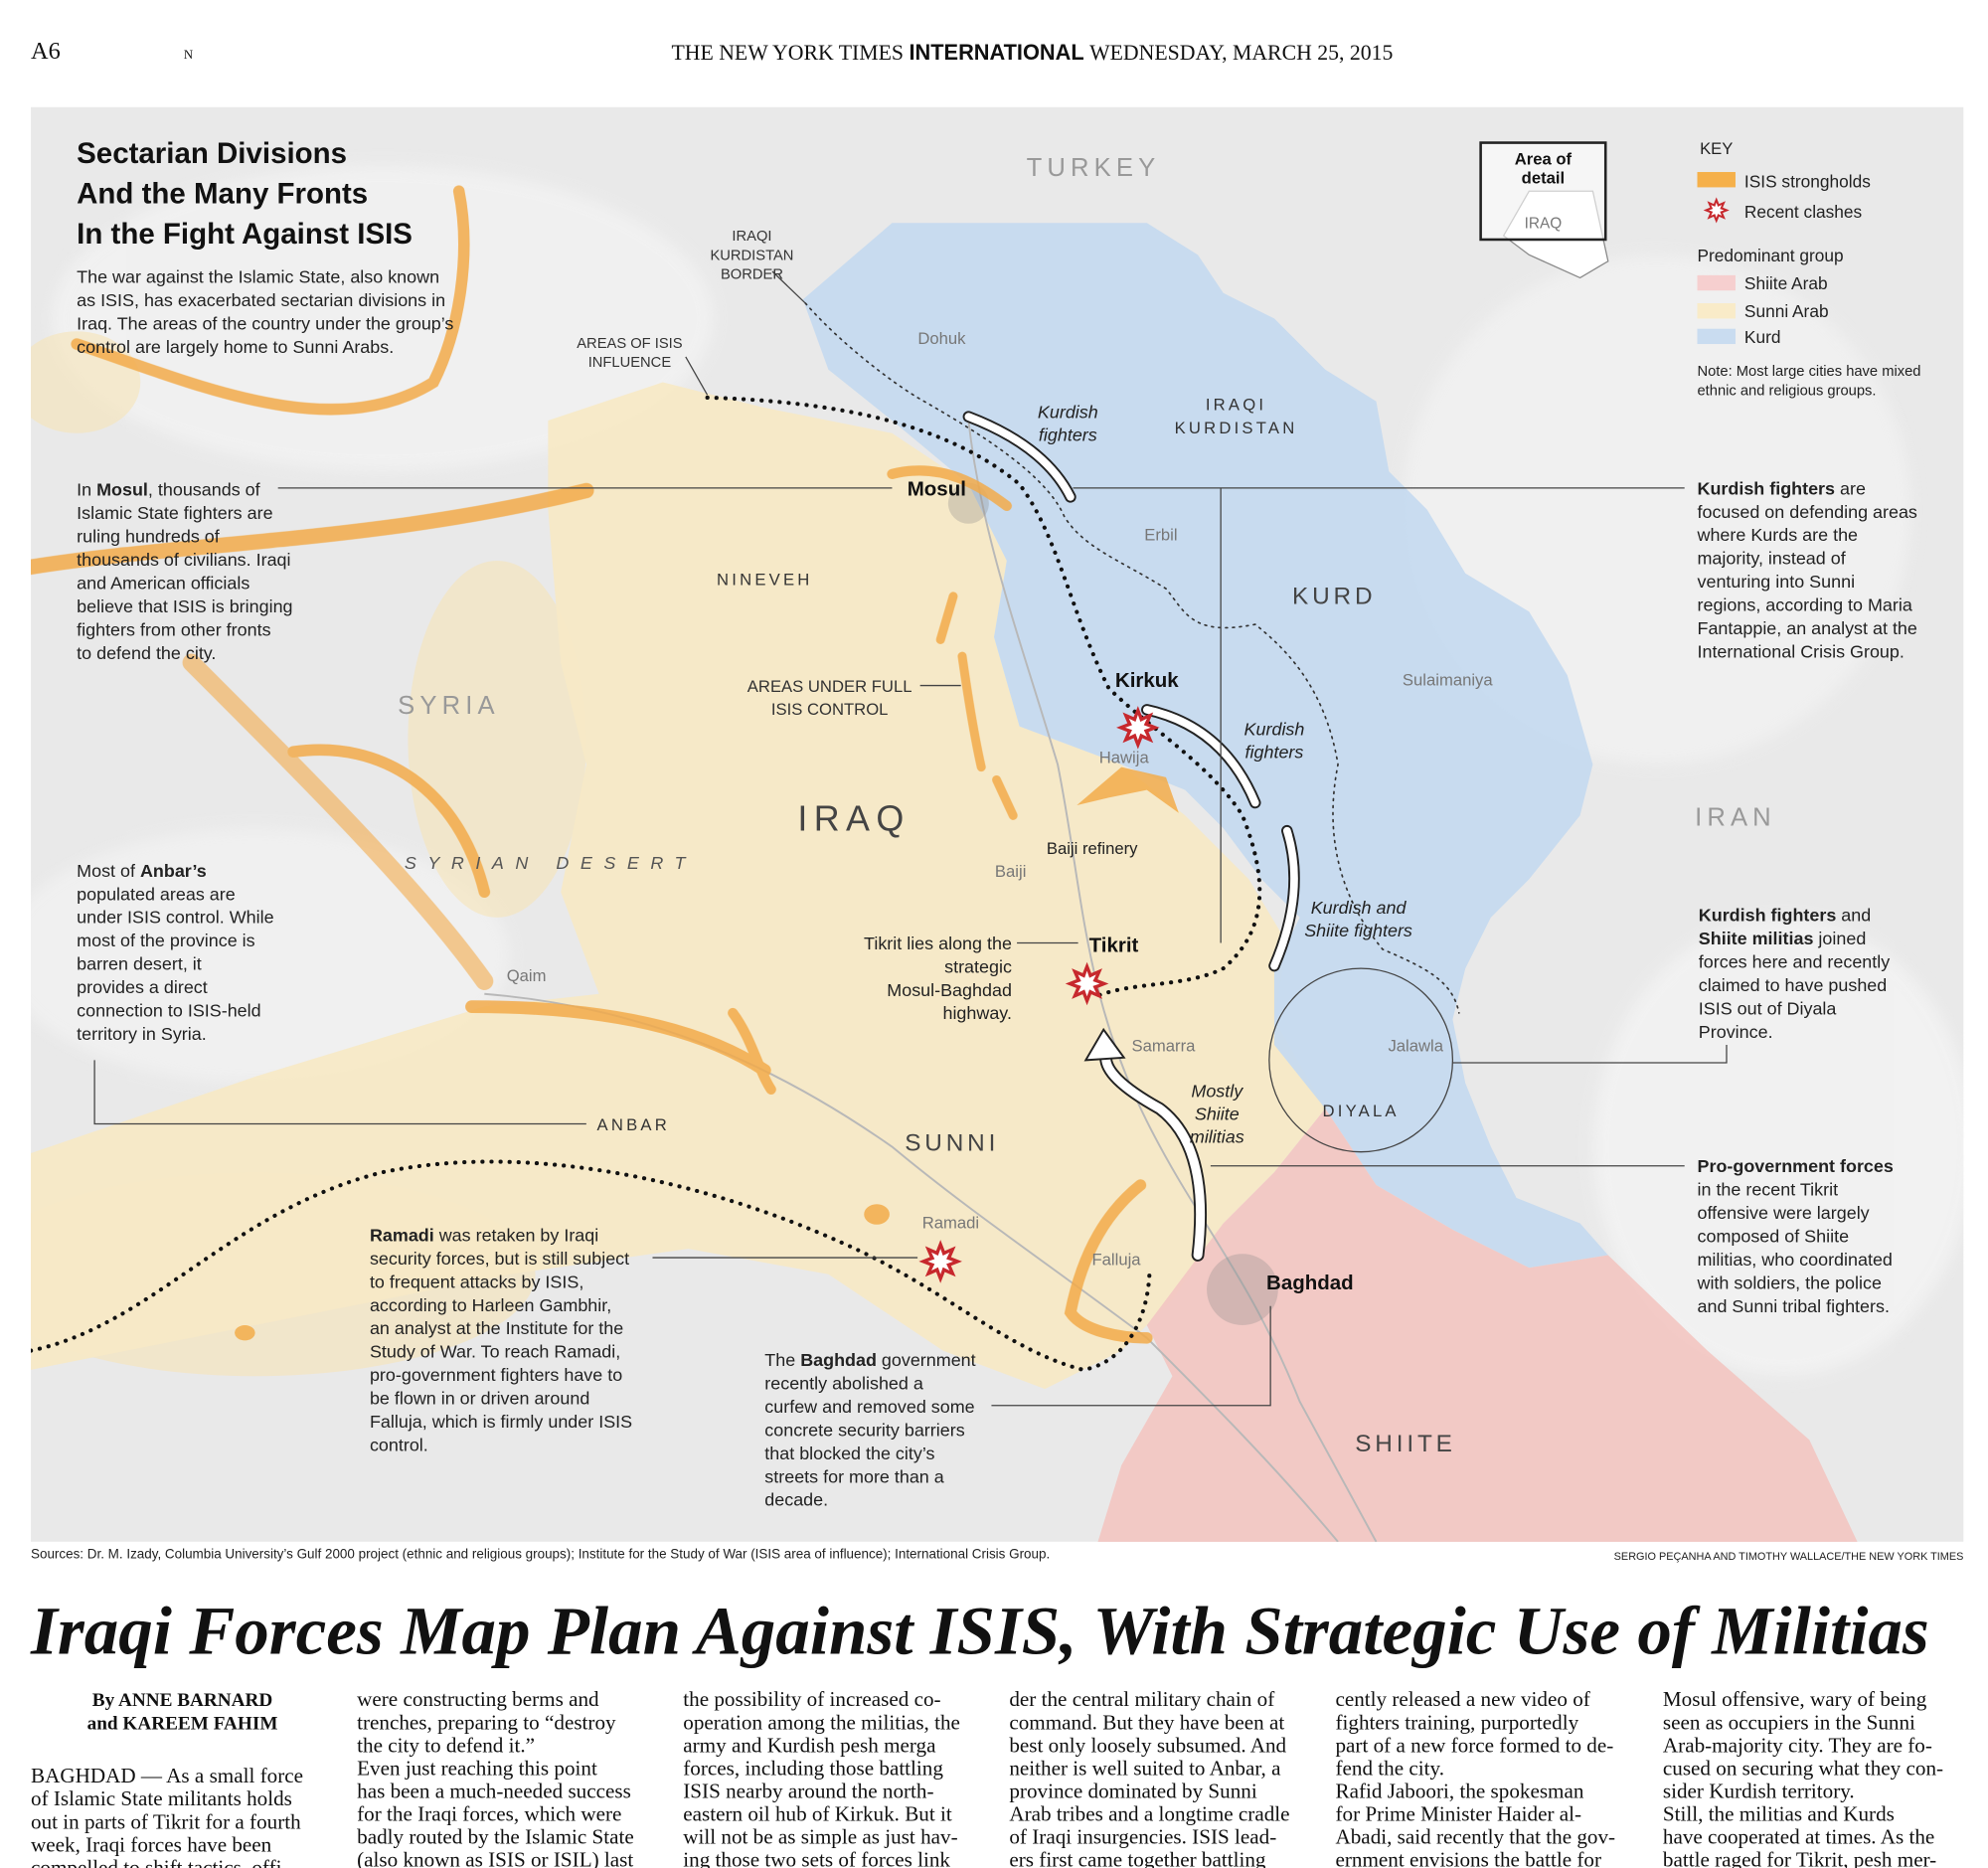 Image resolution: width=1988 pixels, height=1868 pixels. Describe the element at coordinates (630, 363) in the screenshot. I see `map-label: INFLUENCE` at that location.